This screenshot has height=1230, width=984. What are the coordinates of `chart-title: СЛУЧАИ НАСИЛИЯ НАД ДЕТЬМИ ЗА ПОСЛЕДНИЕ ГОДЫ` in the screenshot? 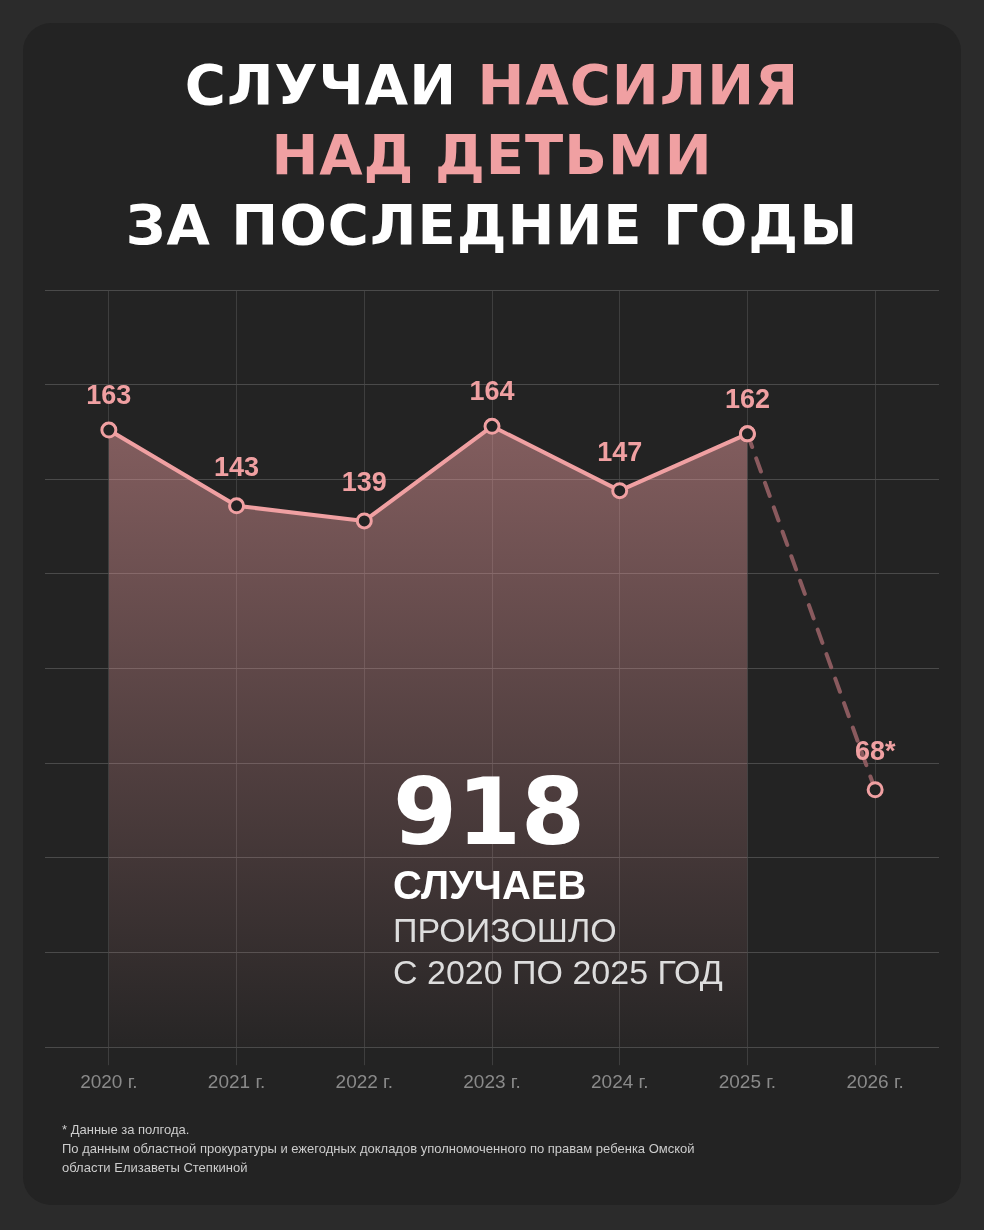 It's located at (492, 154).